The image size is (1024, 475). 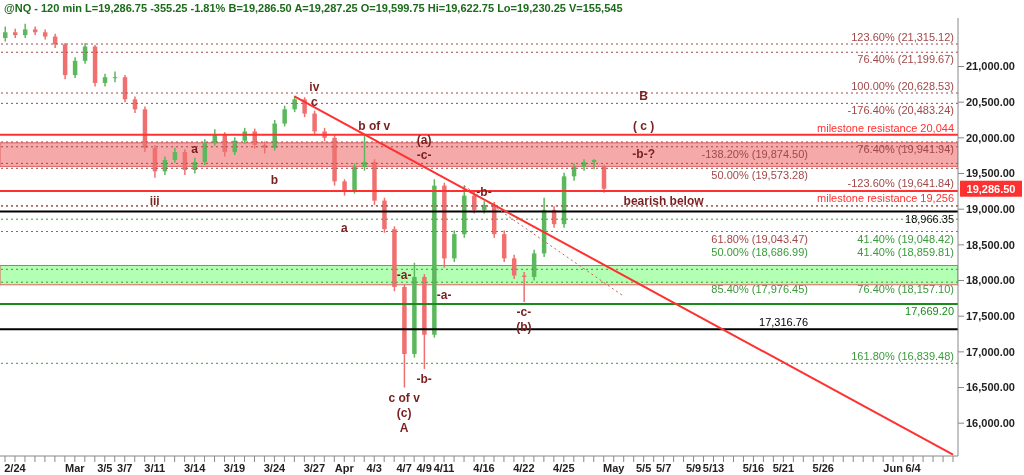 What do you see at coordinates (902, 86) in the screenshot?
I see `ref-line-label: 100.00% (20,628.53)` at bounding box center [902, 86].